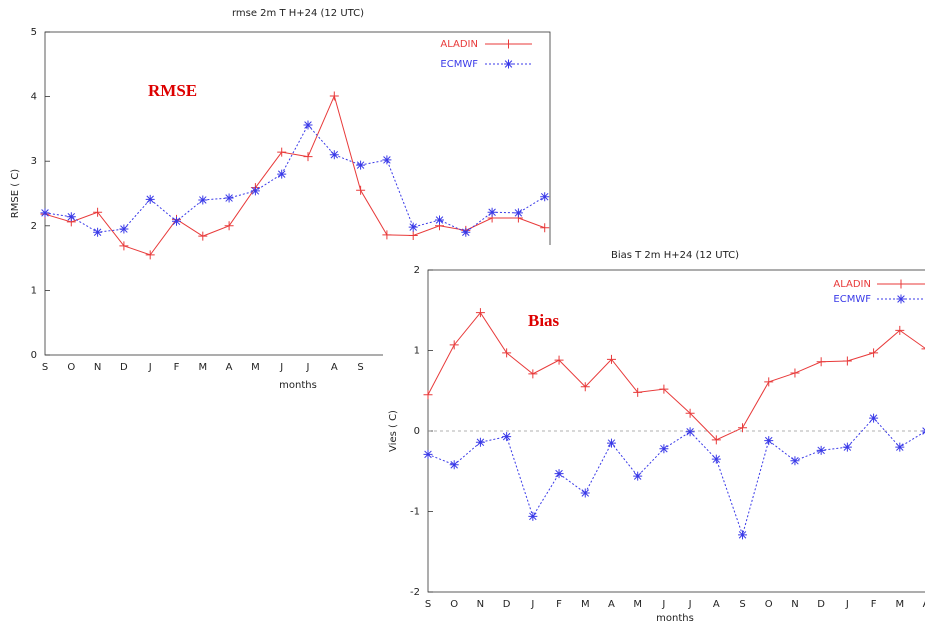 Image resolution: width=925 pixels, height=623 pixels. Describe the element at coordinates (675, 618) in the screenshot. I see `x-axis-label: months` at that location.